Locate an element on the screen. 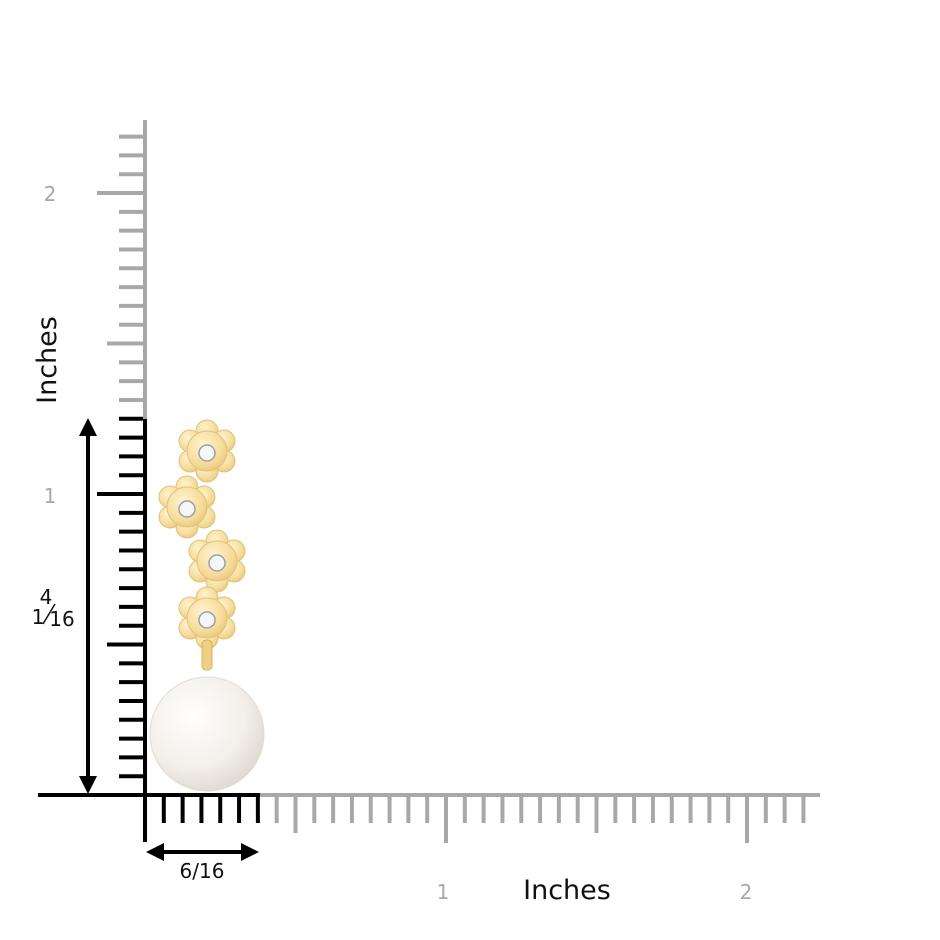 The image size is (940, 940). y-tick-label: 1 is located at coordinates (50, 496).